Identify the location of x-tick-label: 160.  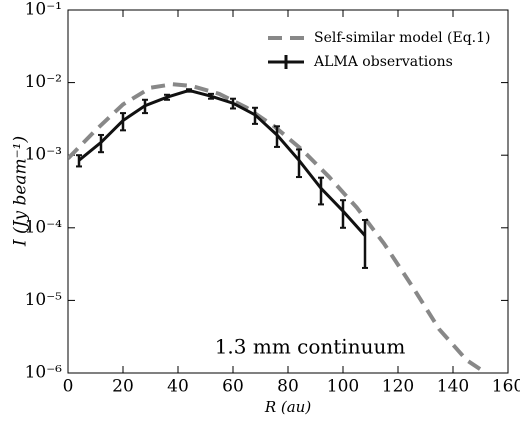
(506, 387).